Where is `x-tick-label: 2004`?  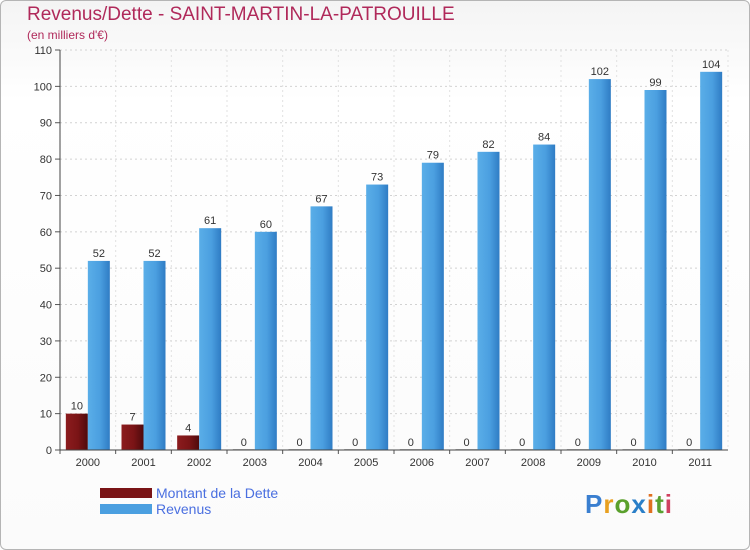
x-tick-label: 2004 is located at coordinates (310, 463).